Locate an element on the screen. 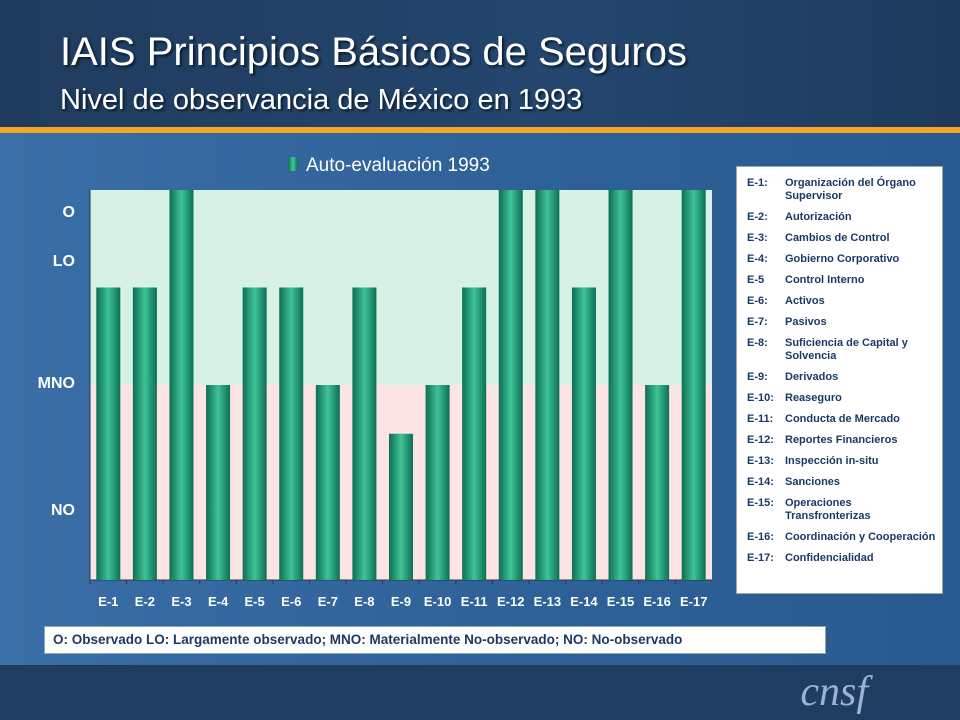 Image resolution: width=960 pixels, height=720 pixels. legend-item-code: E-2: is located at coordinates (757, 217).